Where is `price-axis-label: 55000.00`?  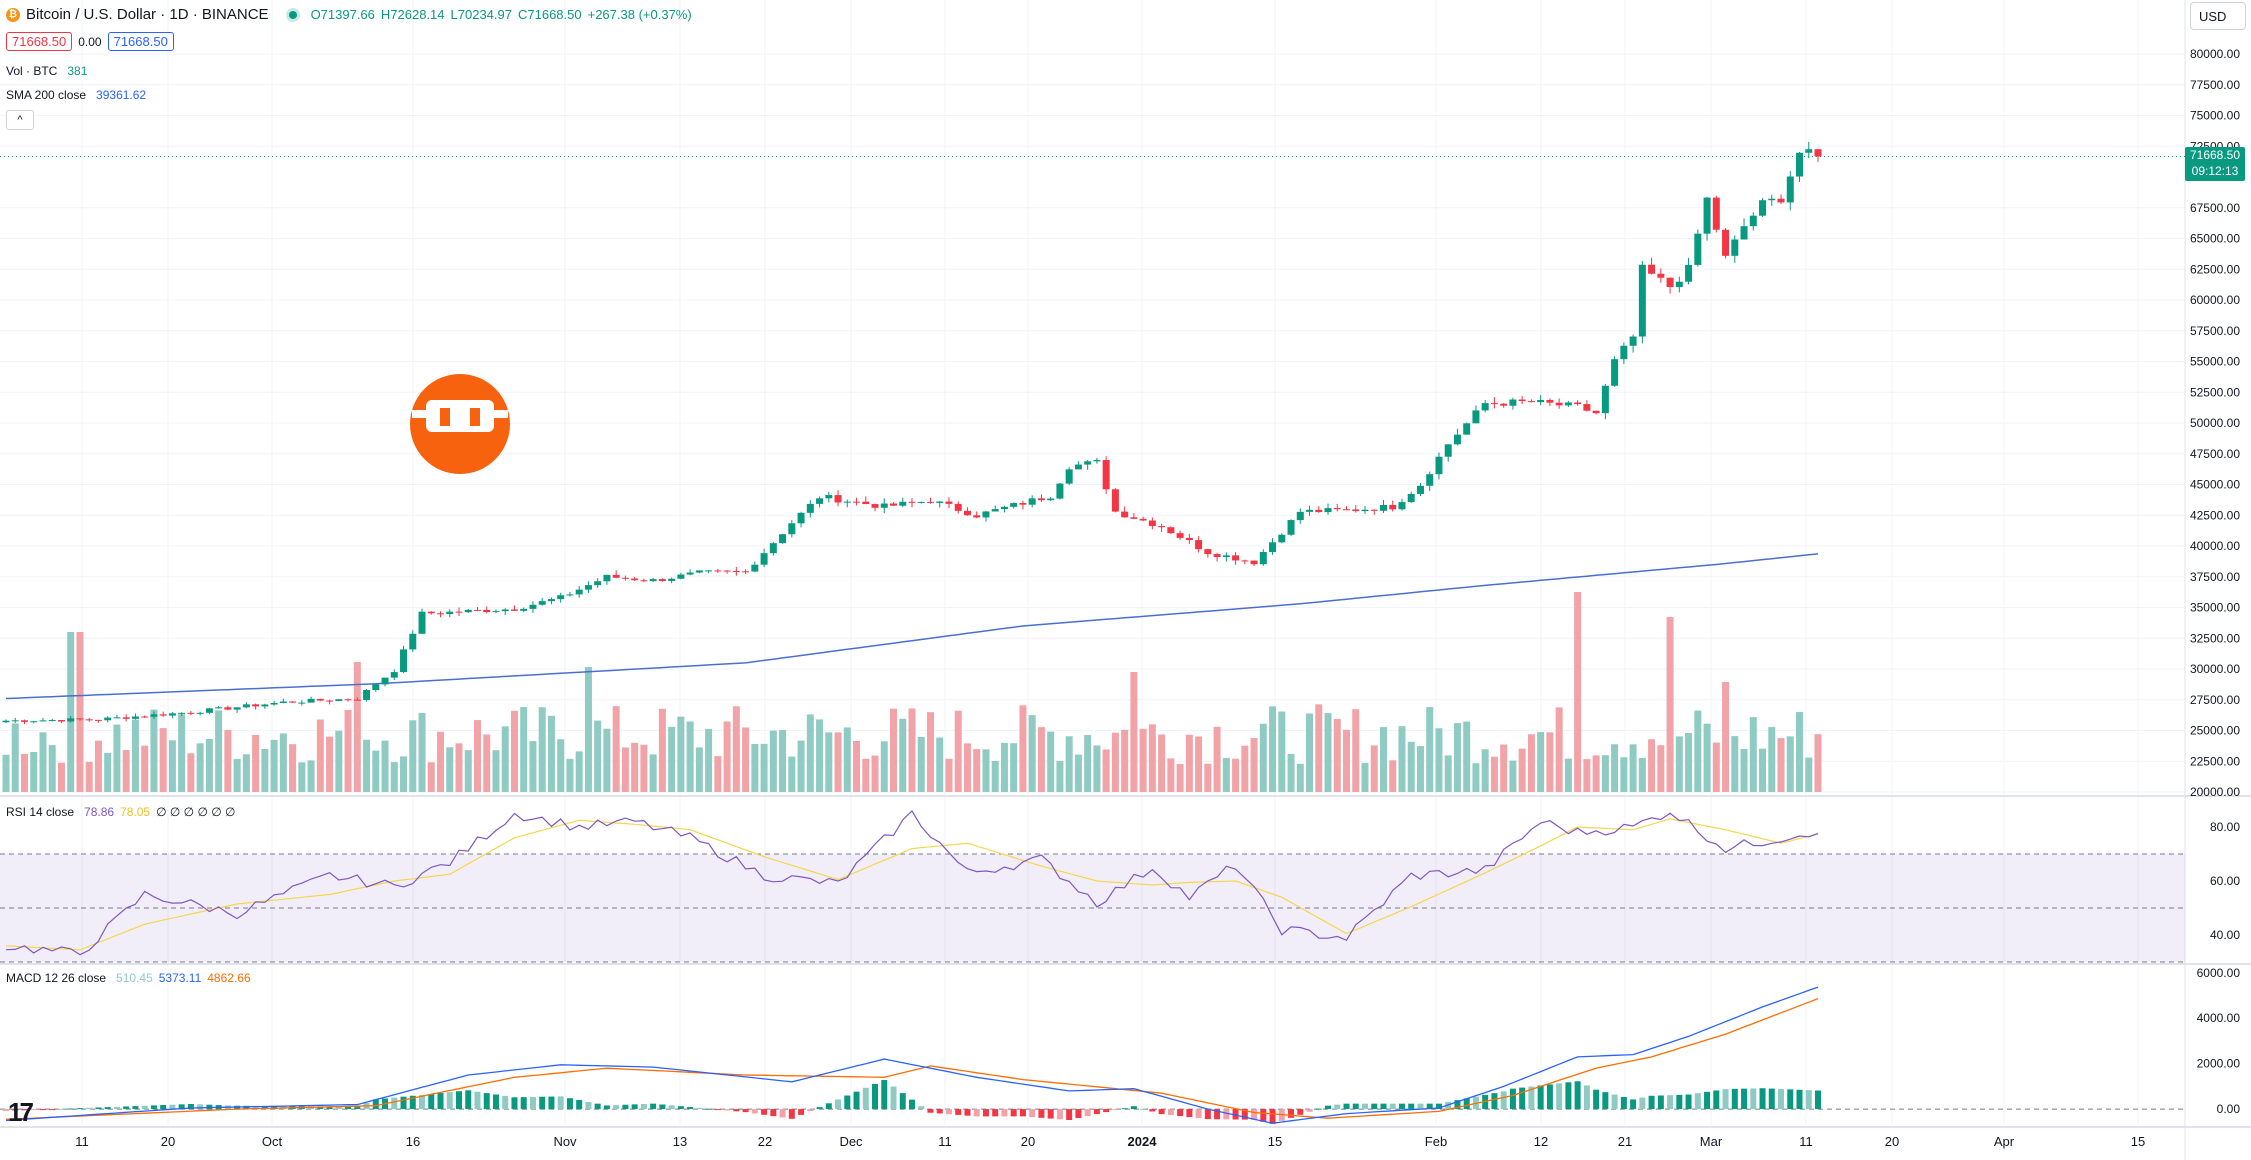 price-axis-label: 55000.00 is located at coordinates (2215, 362).